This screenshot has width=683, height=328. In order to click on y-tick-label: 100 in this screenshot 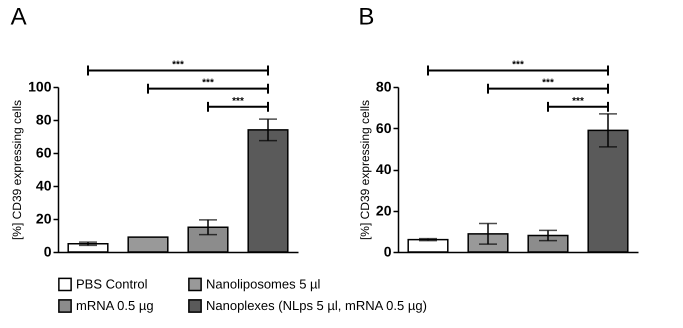, I will do `click(40, 86)`.